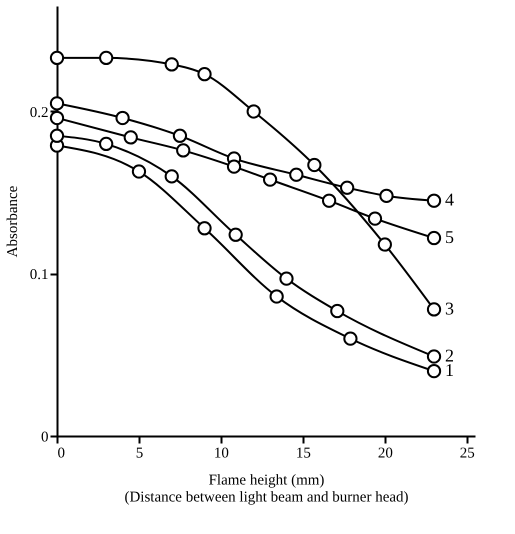  I want to click on y-tick-label: 0, so click(44, 438).